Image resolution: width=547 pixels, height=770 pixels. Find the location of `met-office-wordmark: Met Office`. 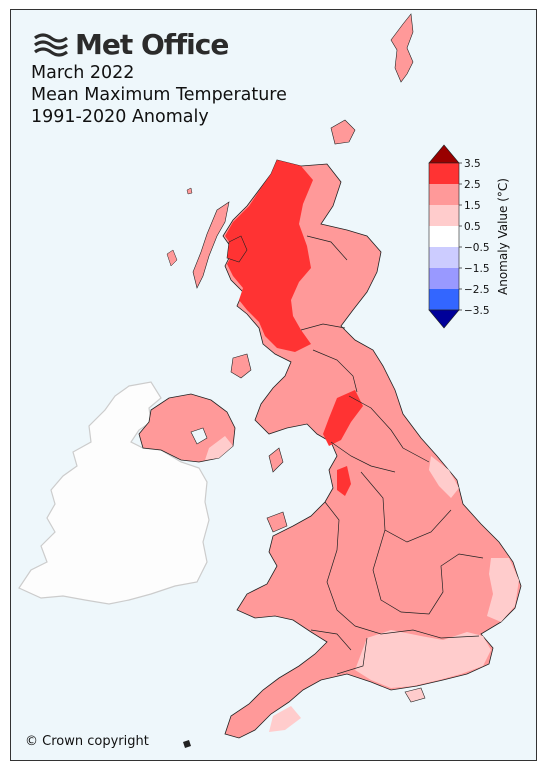

met-office-wordmark: Met Office is located at coordinates (152, 44).